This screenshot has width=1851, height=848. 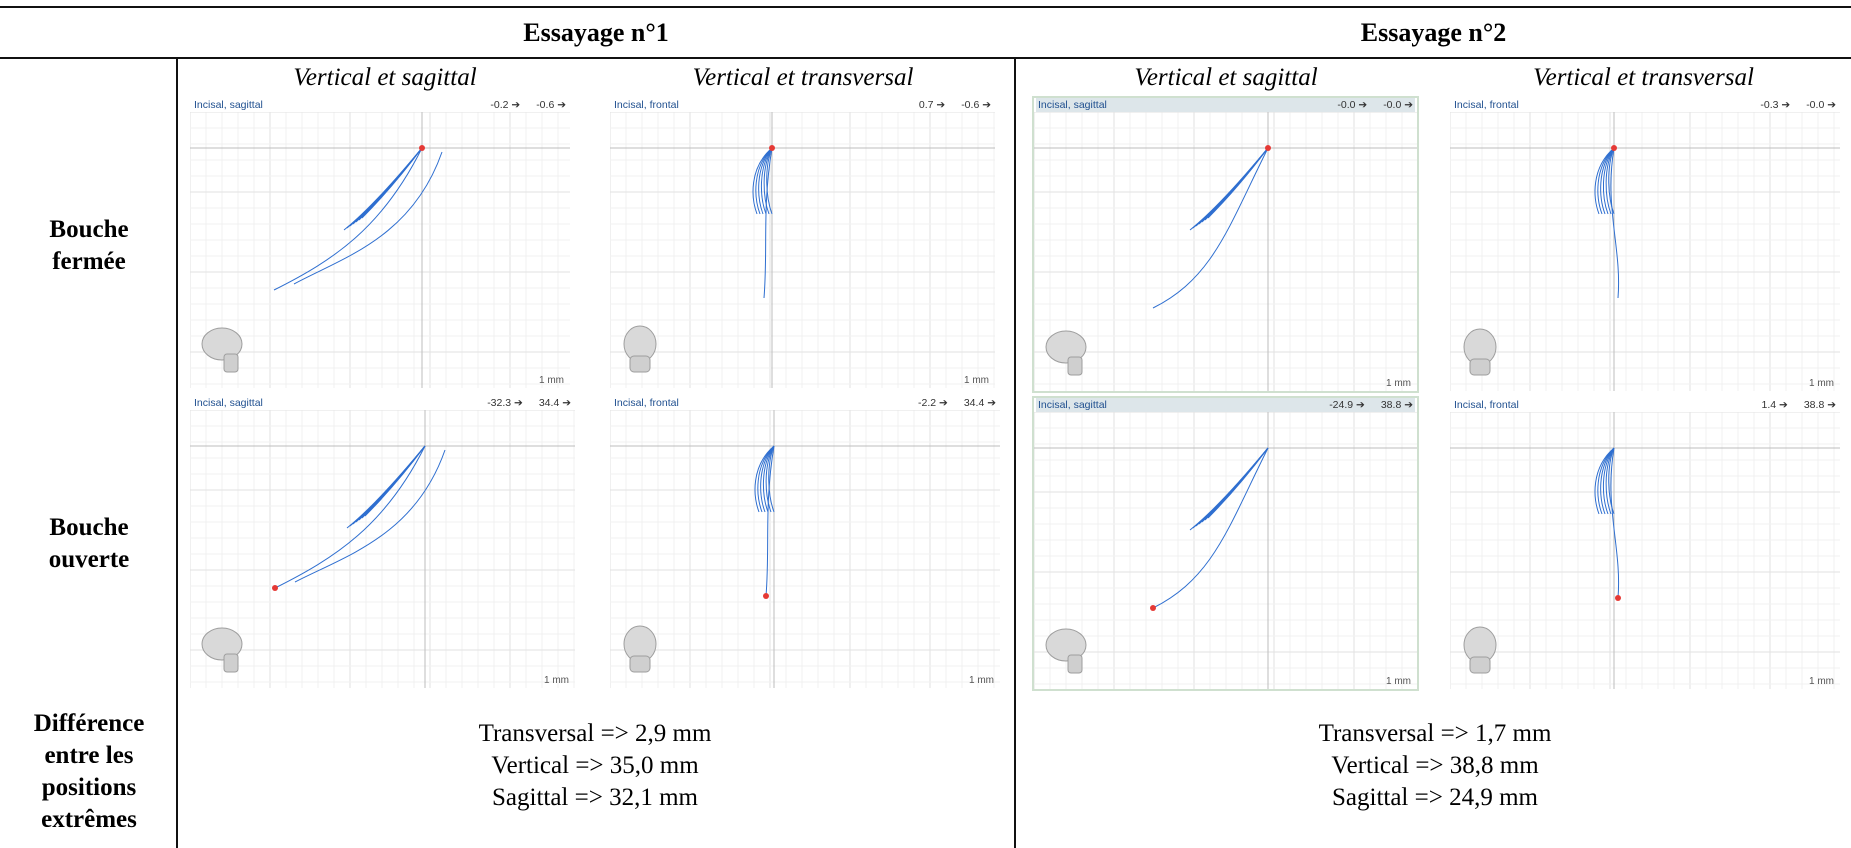 What do you see at coordinates (1433, 32) in the screenshot?
I see `trial2-header: Essayage n°2` at bounding box center [1433, 32].